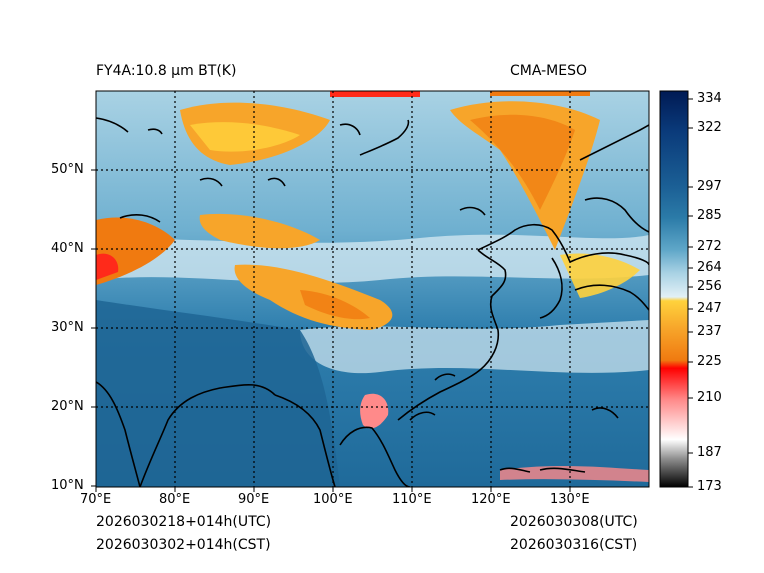 Image resolution: width=764 pixels, height=573 pixels. Describe the element at coordinates (184, 522) in the screenshot. I see `init-time-utc: 2026030218+014h(UTC)` at that location.